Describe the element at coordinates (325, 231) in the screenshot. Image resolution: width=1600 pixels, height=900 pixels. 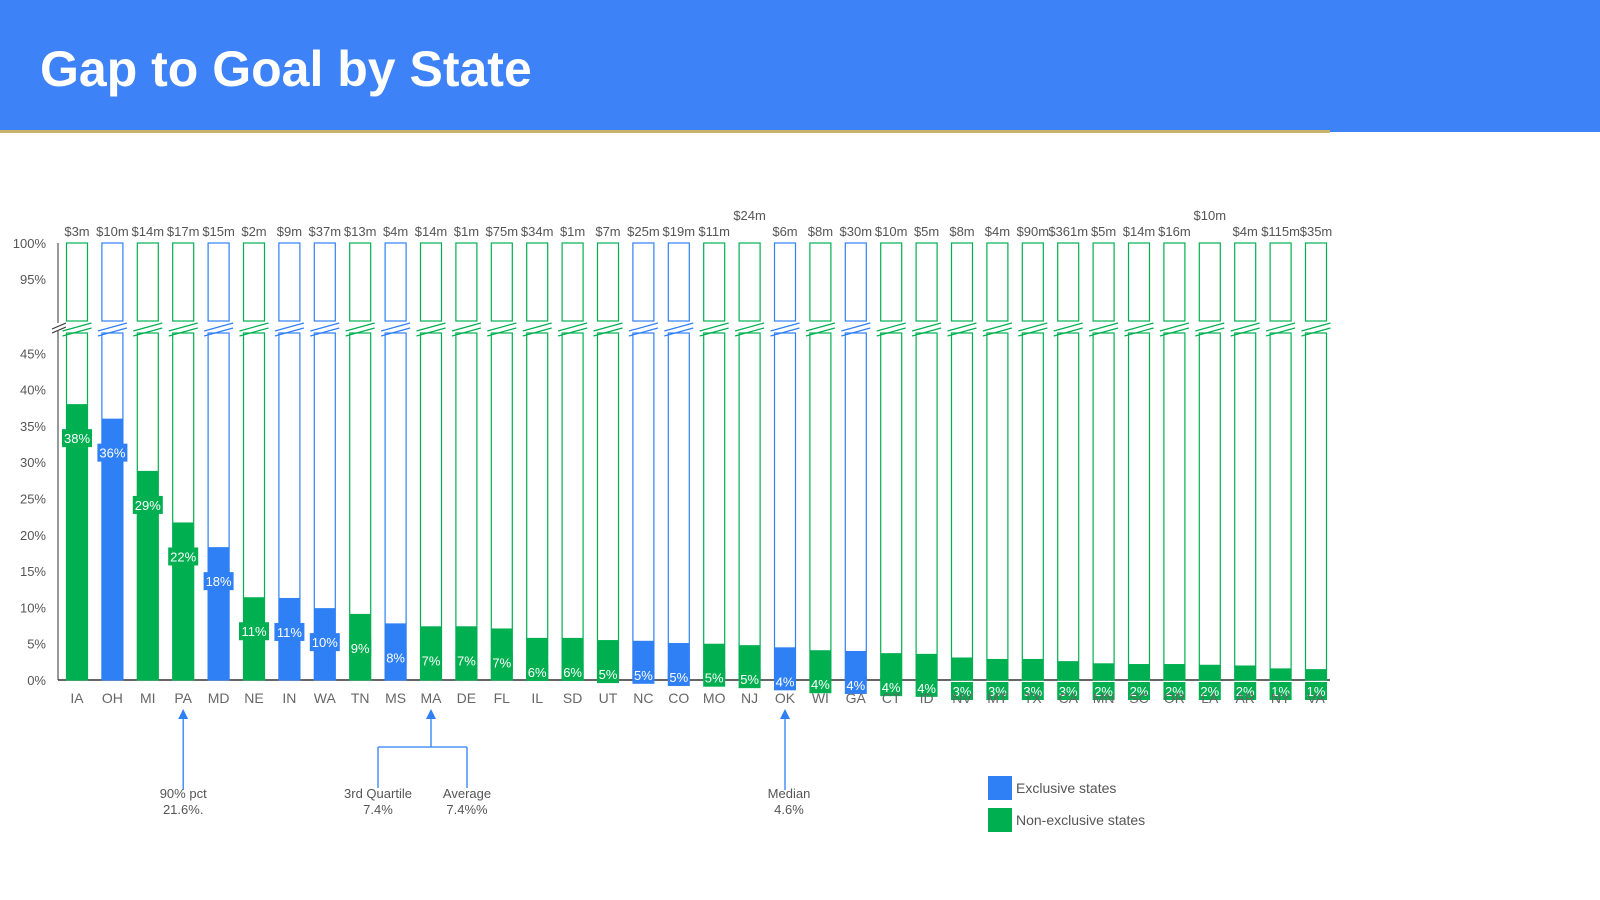
I see `gap-amount-label: $37m` at that location.